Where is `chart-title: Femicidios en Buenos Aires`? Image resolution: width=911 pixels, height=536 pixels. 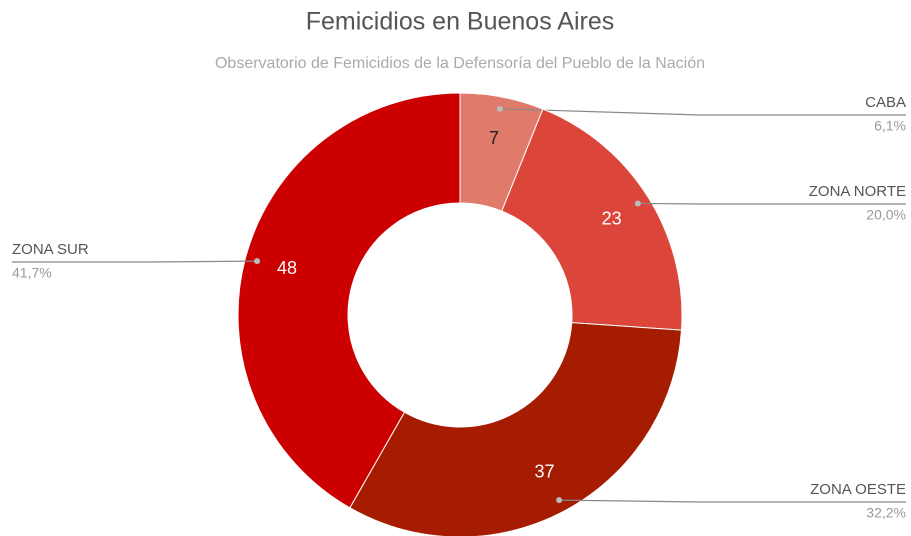 chart-title: Femicidios en Buenos Aires is located at coordinates (460, 22).